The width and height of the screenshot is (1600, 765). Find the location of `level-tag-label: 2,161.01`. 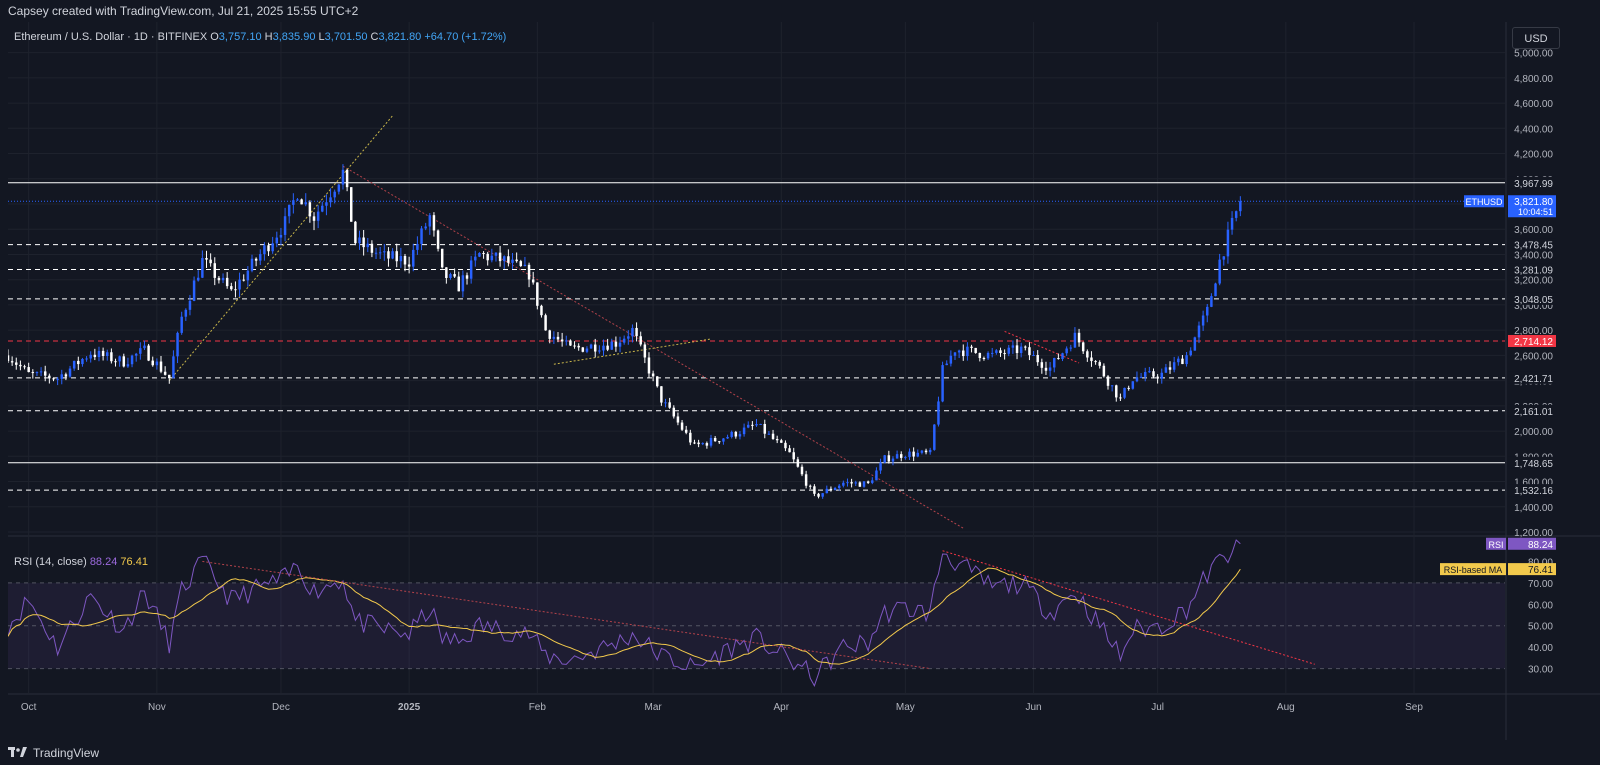

level-tag-label: 2,161.01 is located at coordinates (1533, 412).